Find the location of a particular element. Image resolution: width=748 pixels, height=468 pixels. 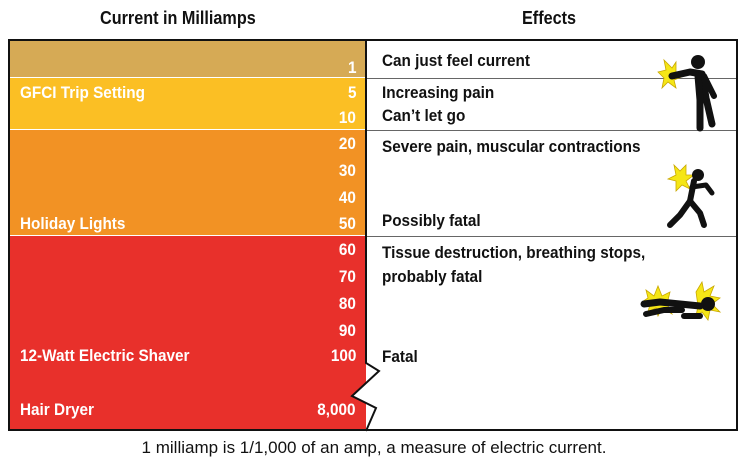

effect-increasing: Increasing pain is located at coordinates (438, 92).